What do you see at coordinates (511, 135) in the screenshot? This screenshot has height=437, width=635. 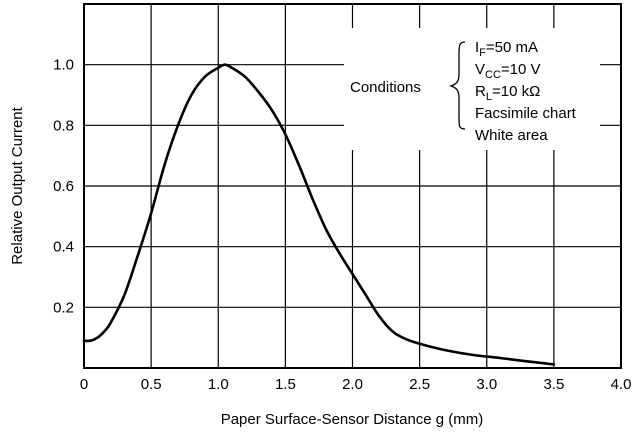 I see `condition-white-area: White area` at bounding box center [511, 135].